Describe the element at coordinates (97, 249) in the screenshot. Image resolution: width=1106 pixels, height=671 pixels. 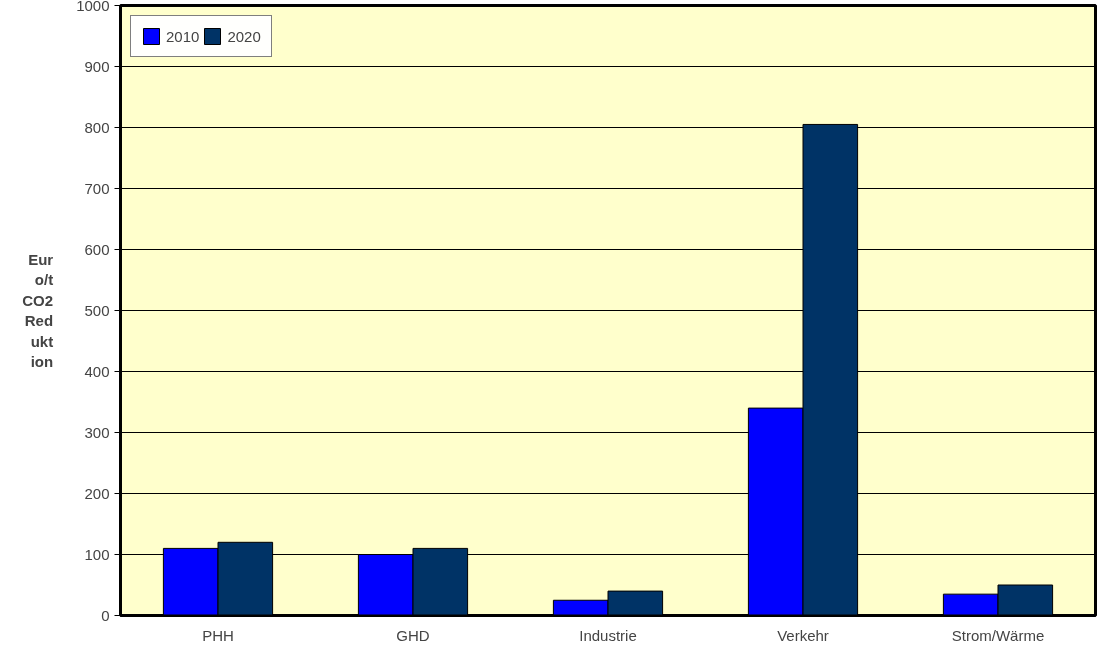
I see `y-tick-label: 600` at that location.